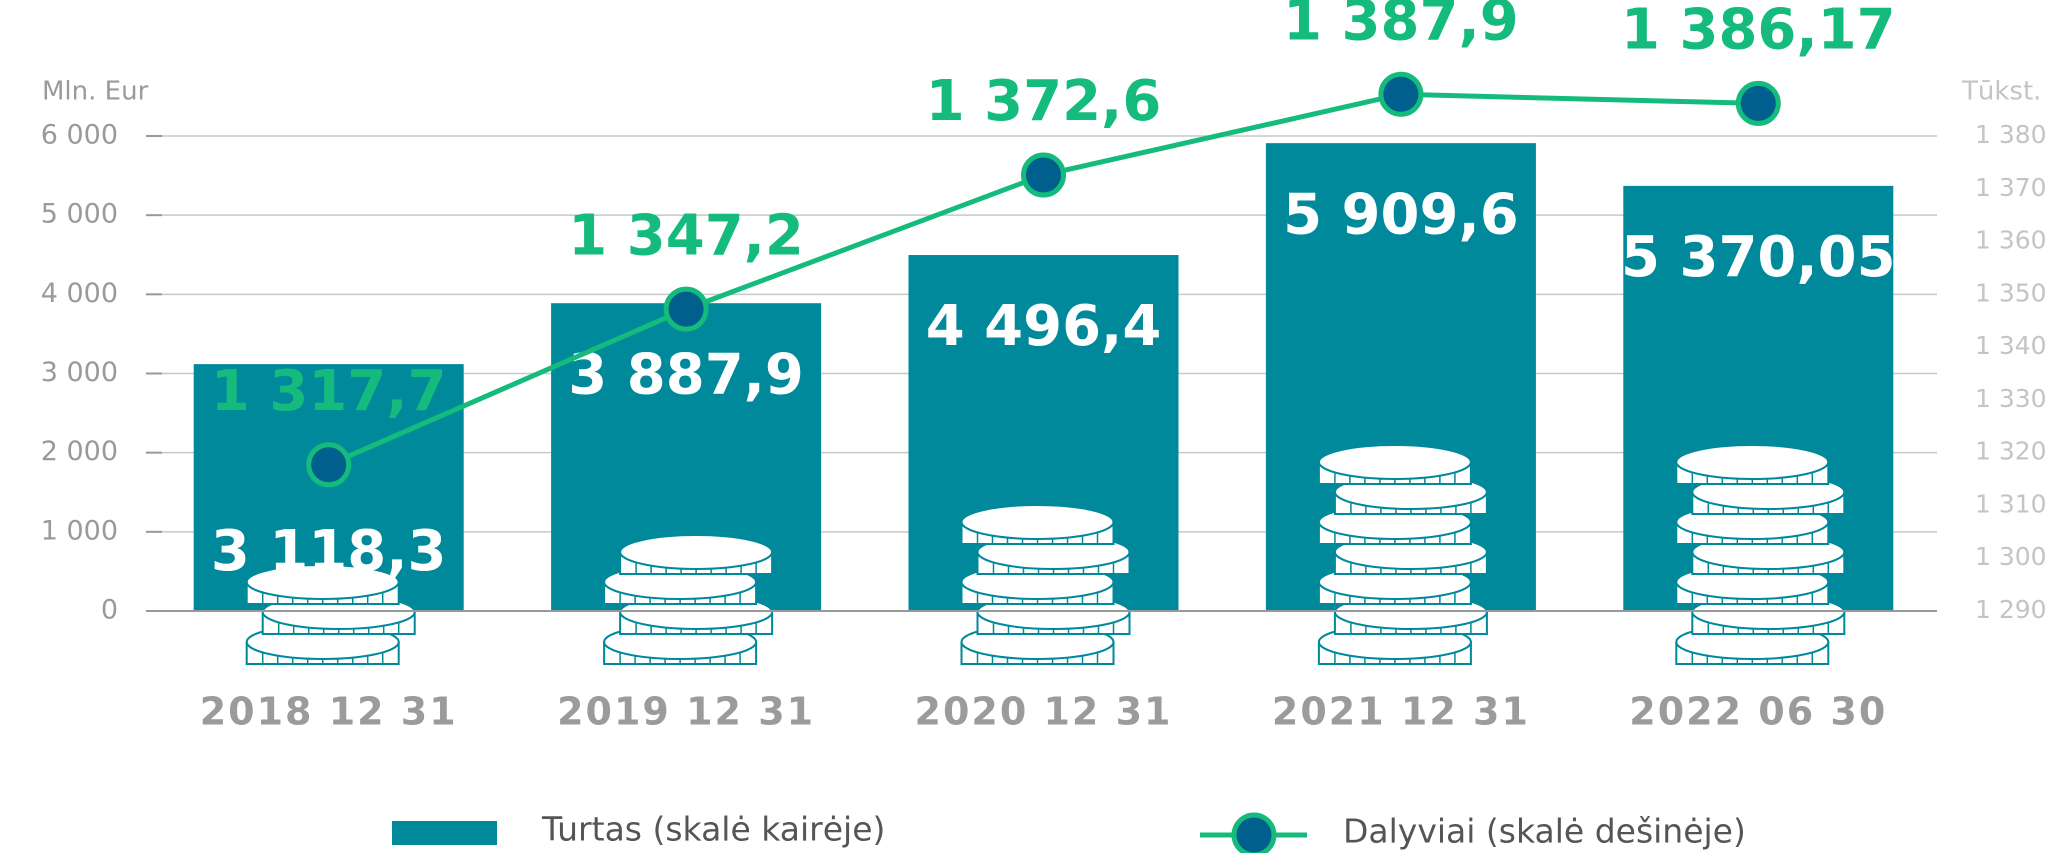 This screenshot has height=853, width=2049. Describe the element at coordinates (1758, 31) in the screenshot. I see `line-value-label: 1 386,17` at that location.